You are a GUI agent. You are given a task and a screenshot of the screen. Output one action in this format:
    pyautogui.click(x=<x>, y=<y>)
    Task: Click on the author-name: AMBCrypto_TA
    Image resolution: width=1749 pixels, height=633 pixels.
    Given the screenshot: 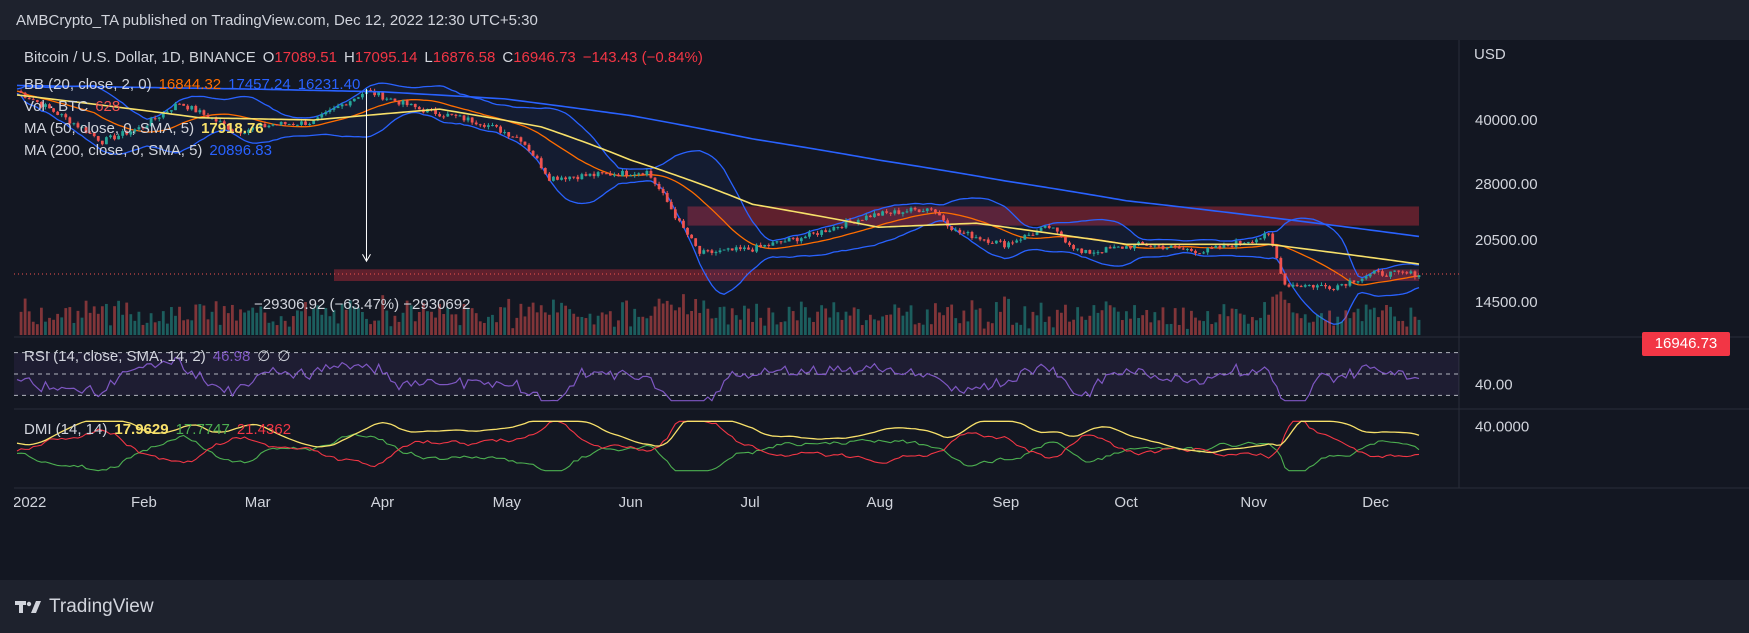 What is the action you would take?
    pyautogui.click(x=67, y=20)
    